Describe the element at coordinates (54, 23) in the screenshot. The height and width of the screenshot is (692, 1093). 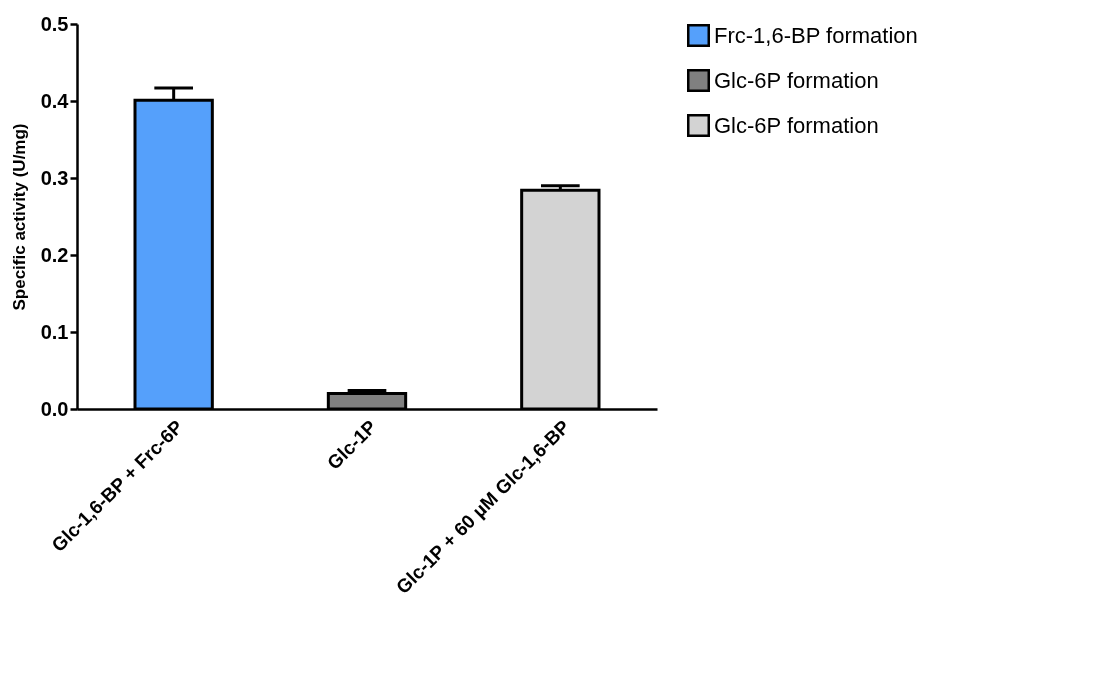
I see `y-tick-label: 0.5` at that location.